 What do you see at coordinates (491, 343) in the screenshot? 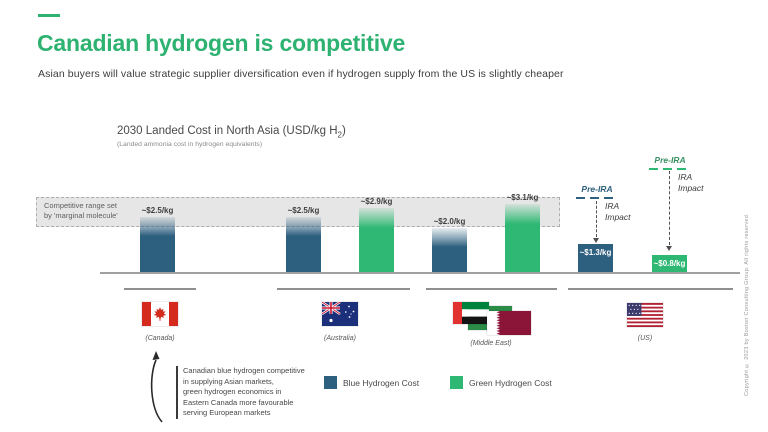
I see `group-label-middle-east: (Middle East)` at bounding box center [491, 343].